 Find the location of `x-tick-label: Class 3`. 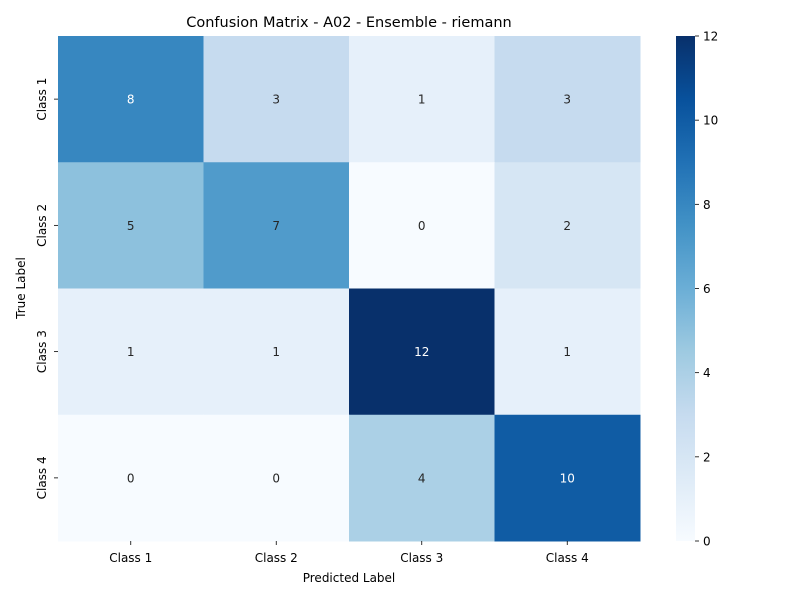

x-tick-label: Class 3 is located at coordinates (421, 558).